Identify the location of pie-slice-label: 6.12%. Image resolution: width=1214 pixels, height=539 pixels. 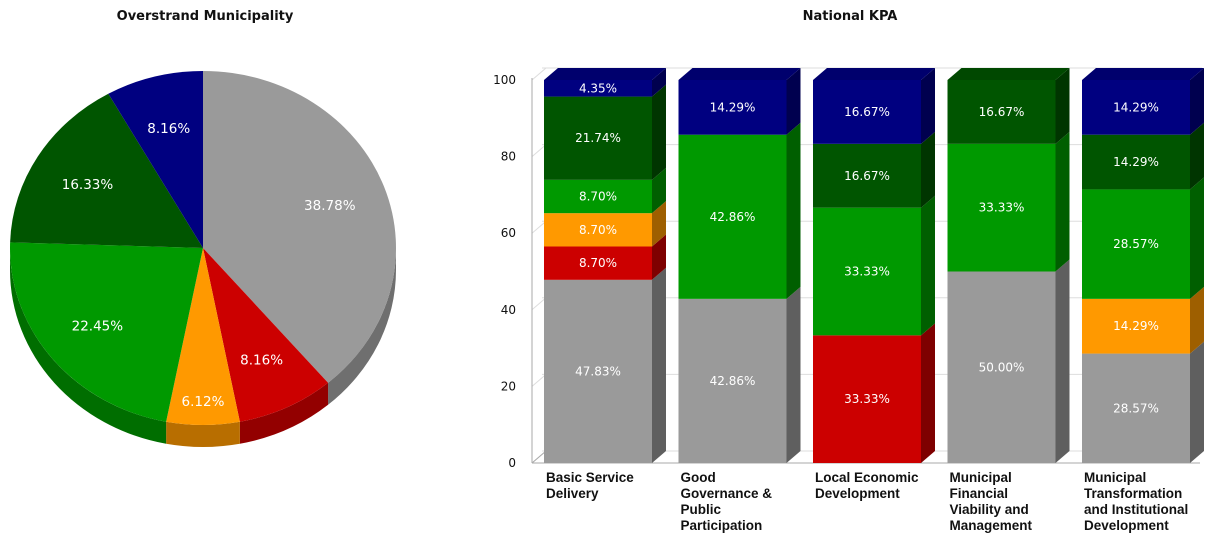
(203, 402).